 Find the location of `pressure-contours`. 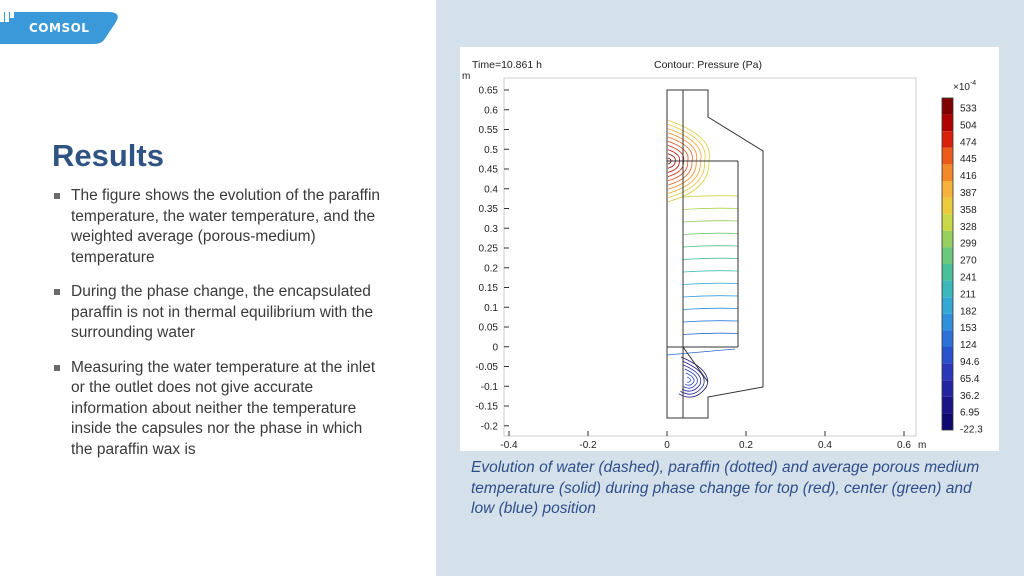

pressure-contours is located at coordinates (702, 258).